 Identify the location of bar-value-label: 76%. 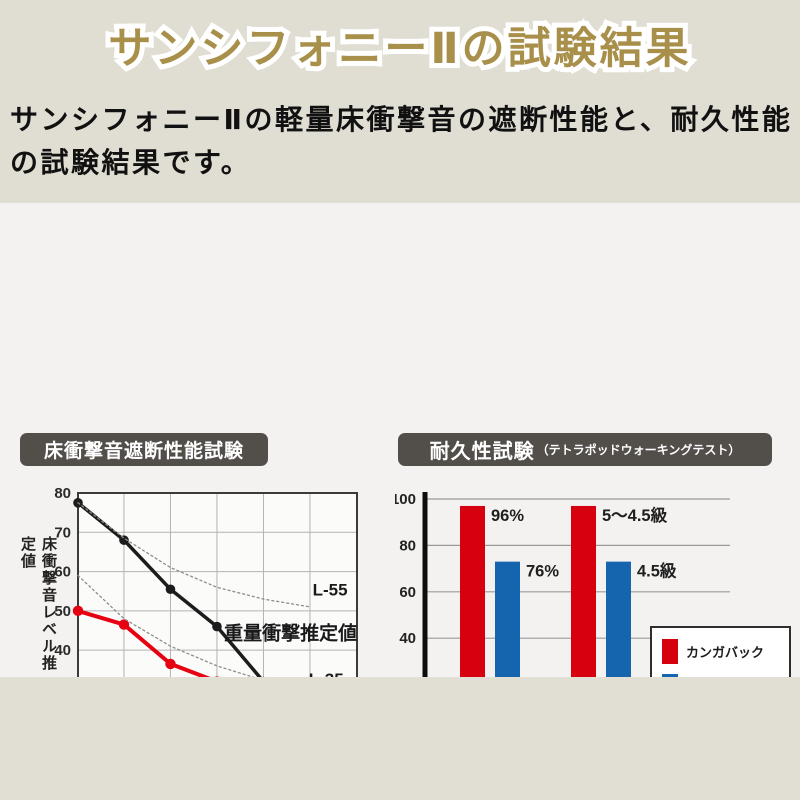
(542, 572).